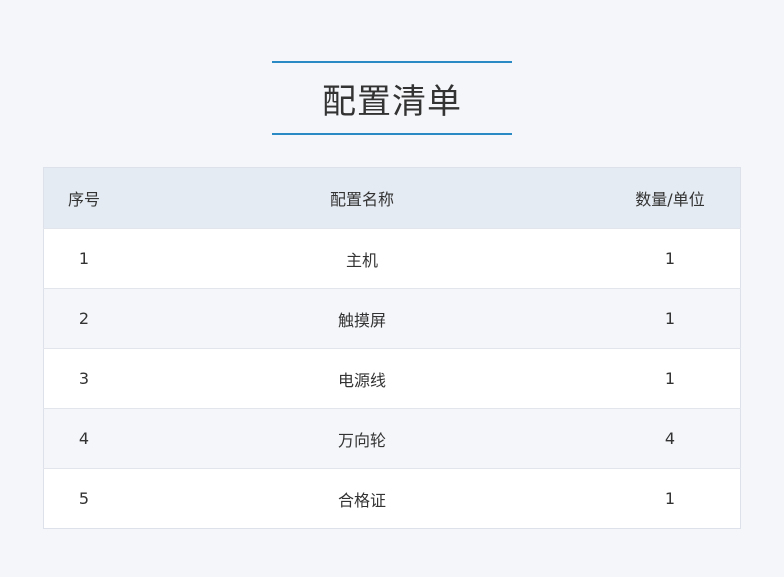  I want to click on table-header-row: 序号 配置名称 数量/单位, so click(392, 198).